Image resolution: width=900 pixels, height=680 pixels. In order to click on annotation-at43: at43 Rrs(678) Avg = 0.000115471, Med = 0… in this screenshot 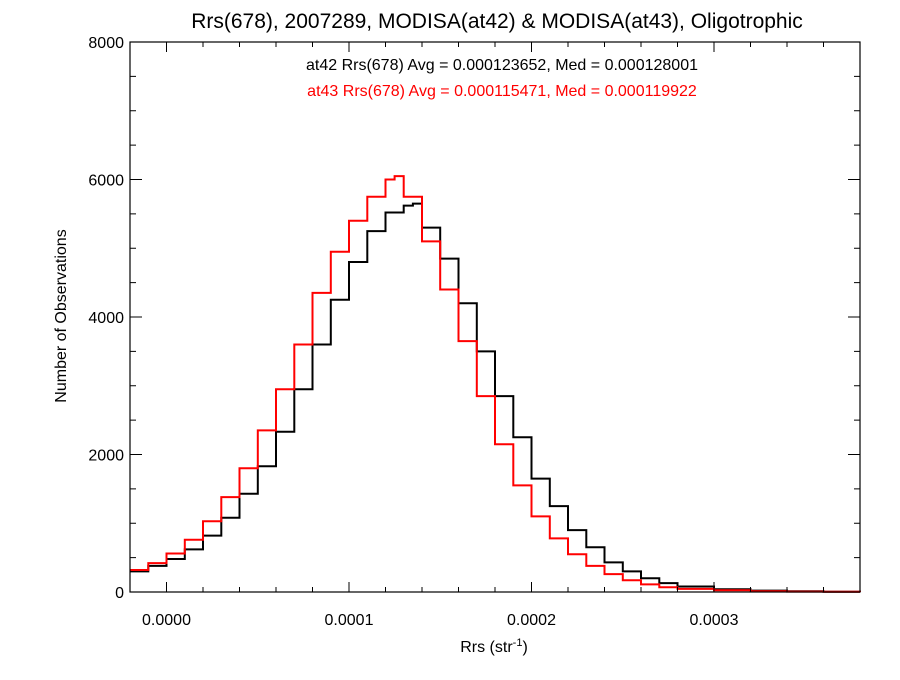, I will do `click(502, 91)`.